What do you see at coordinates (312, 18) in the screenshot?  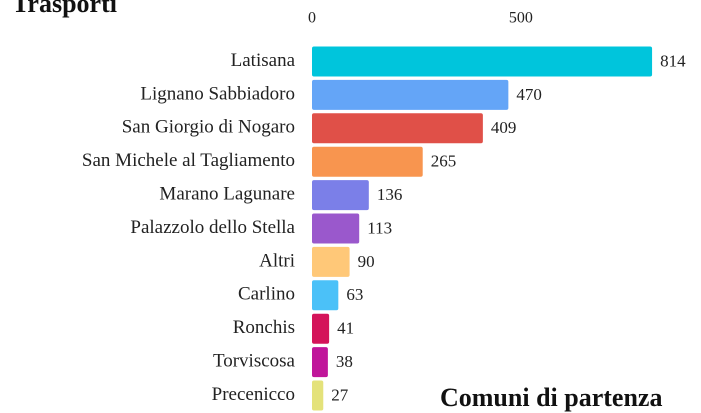 I see `x-tick-label: 0` at bounding box center [312, 18].